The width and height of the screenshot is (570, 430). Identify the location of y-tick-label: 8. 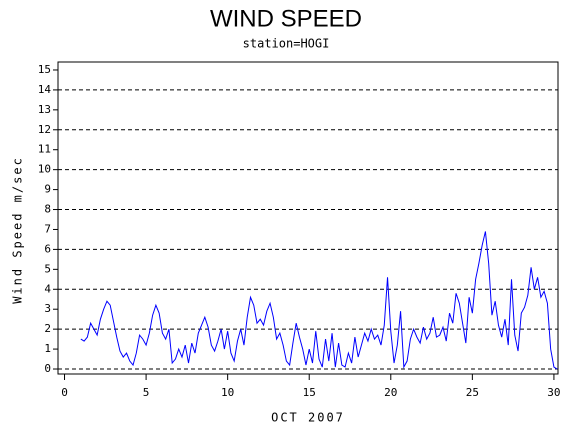
(47, 209).